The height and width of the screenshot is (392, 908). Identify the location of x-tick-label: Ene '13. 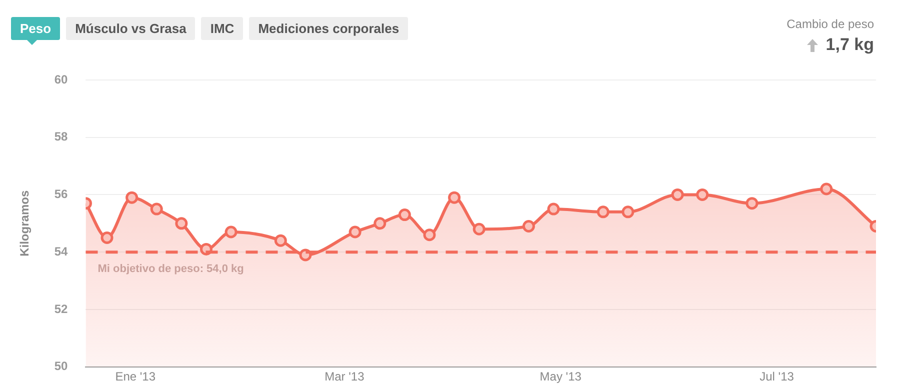
(135, 376).